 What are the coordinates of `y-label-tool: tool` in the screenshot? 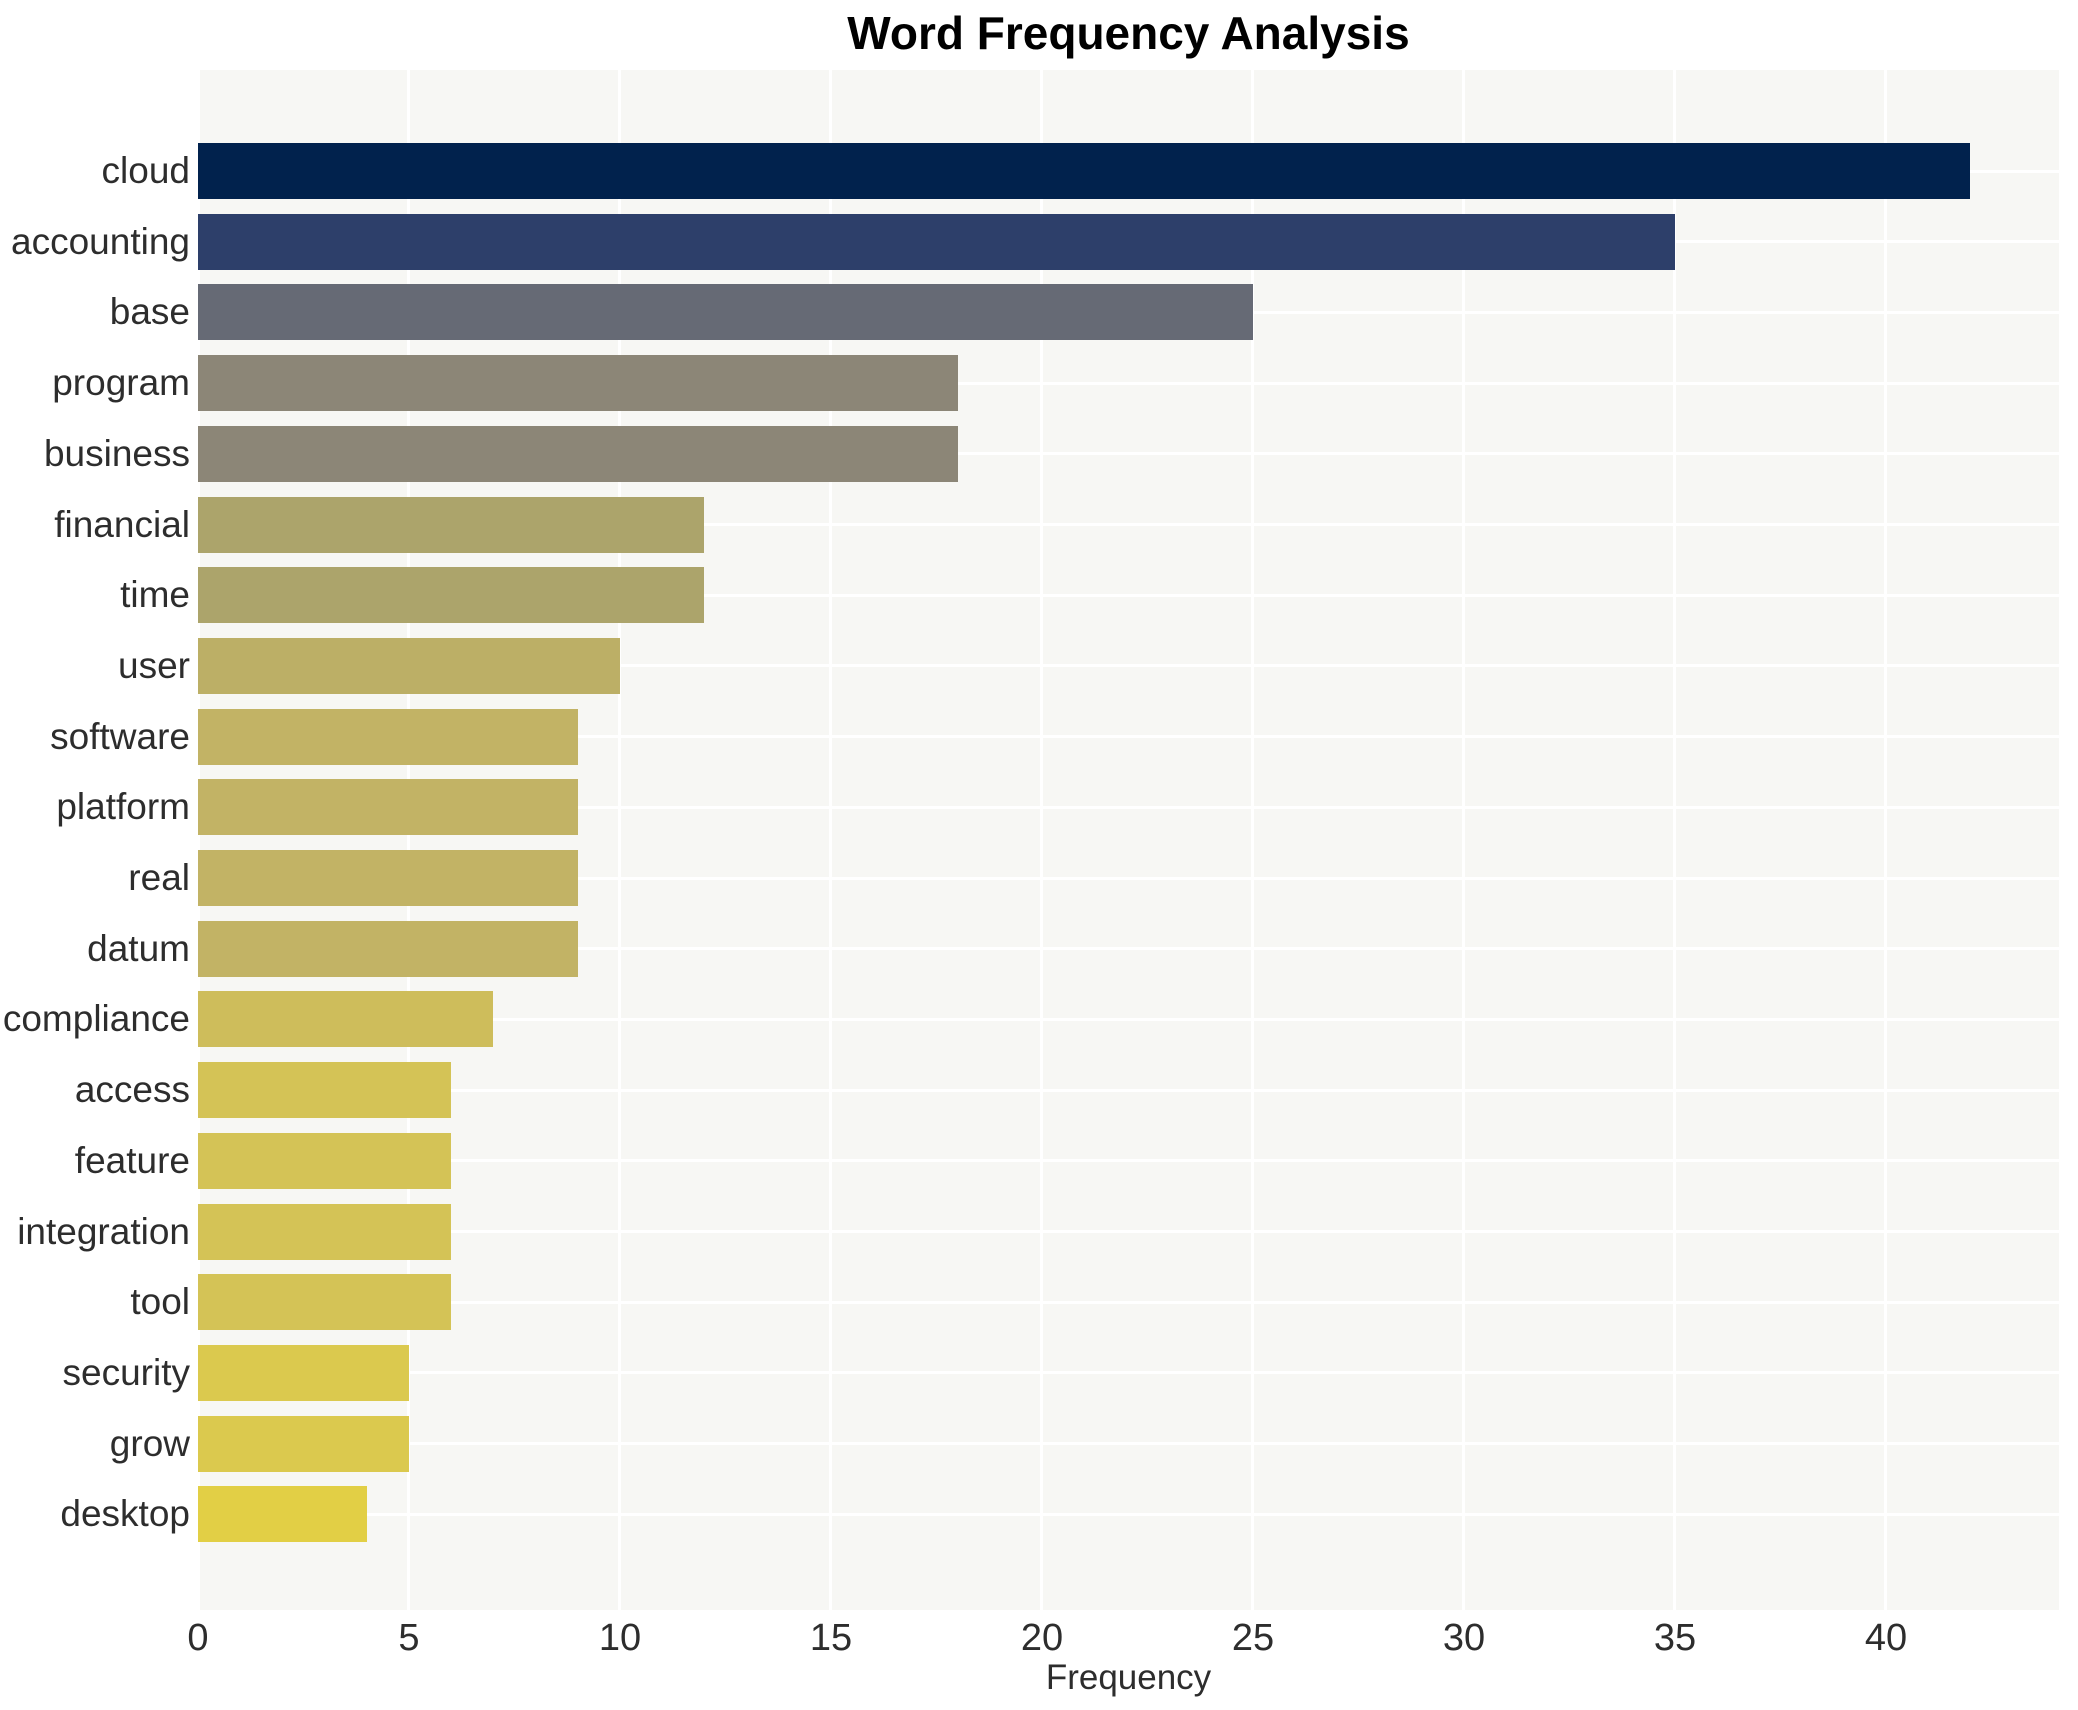 It's located at (160, 1302).